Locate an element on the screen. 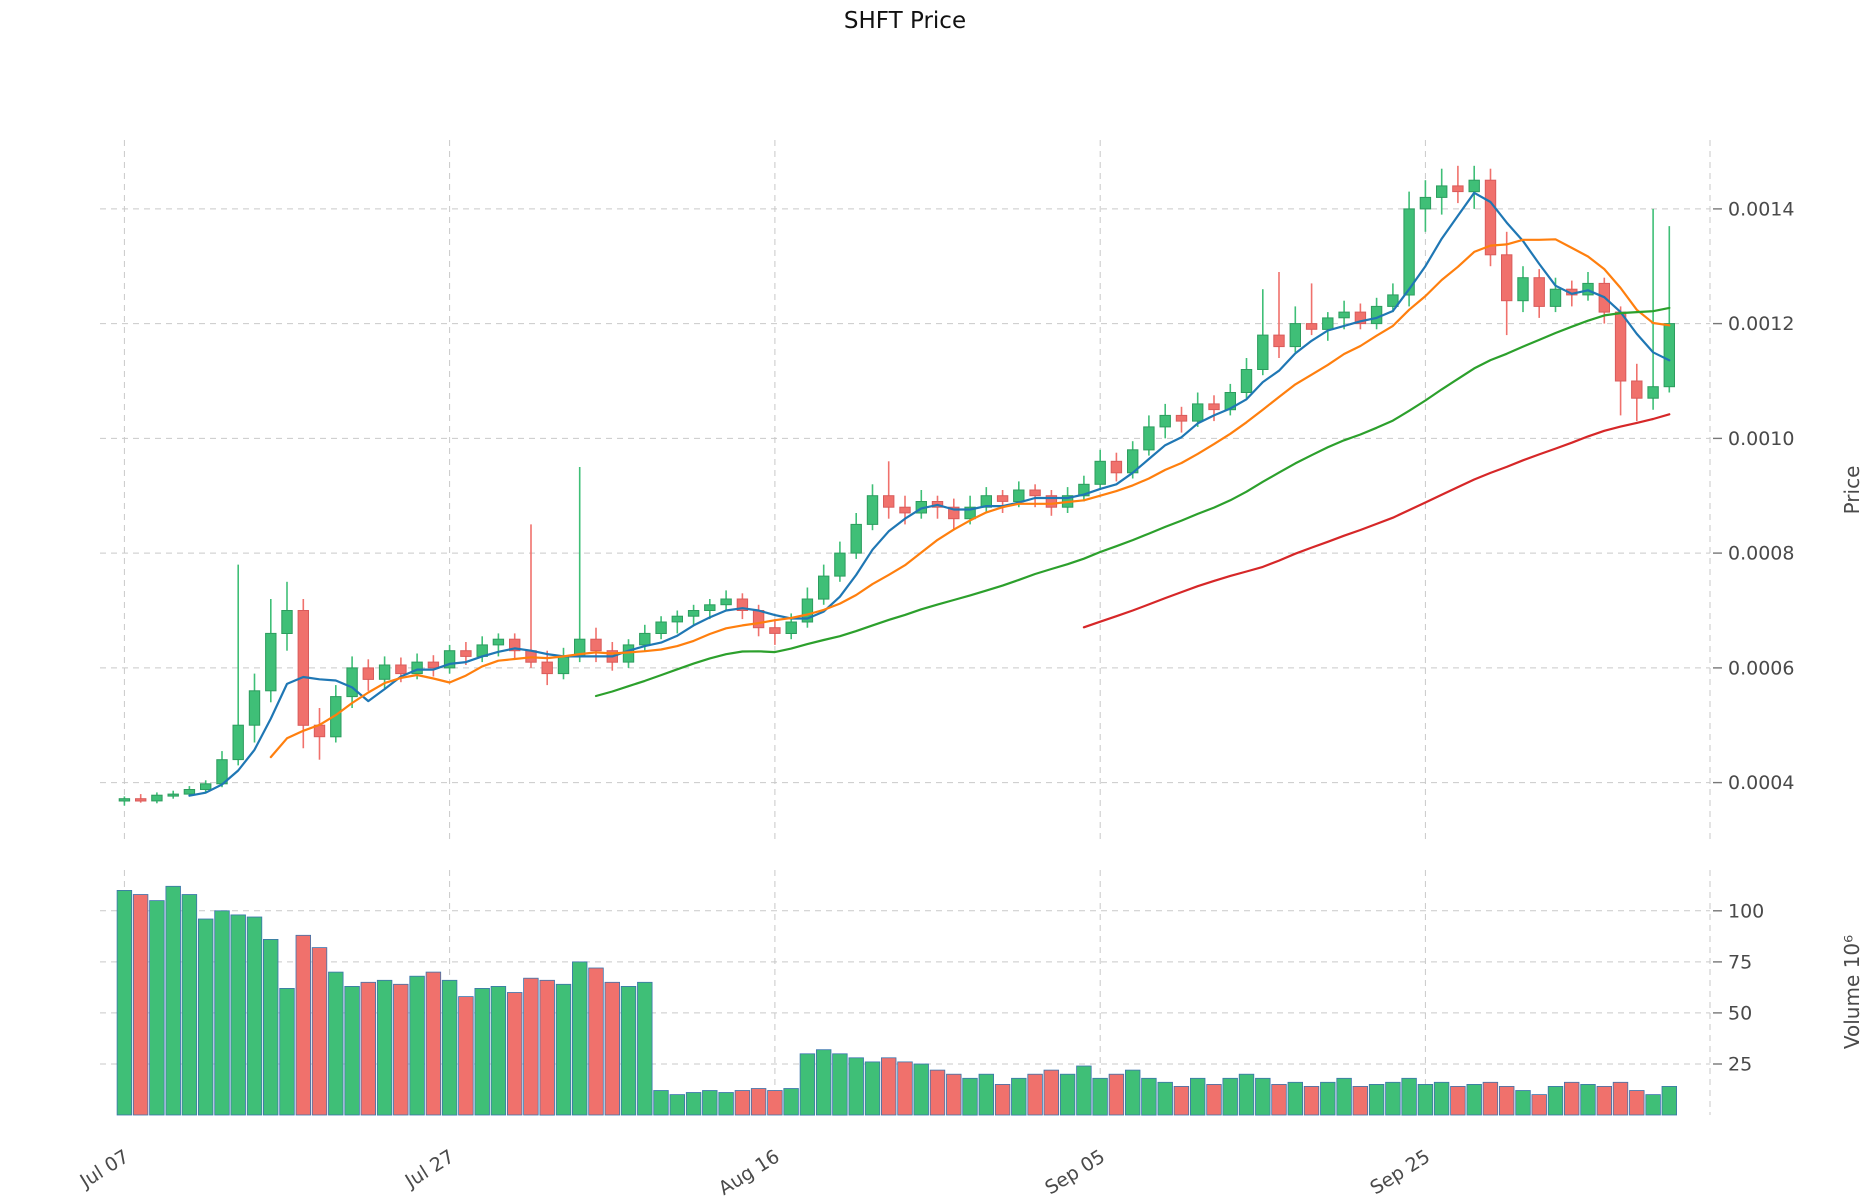  x-tick-label: Sep 25 is located at coordinates (1400, 1173).